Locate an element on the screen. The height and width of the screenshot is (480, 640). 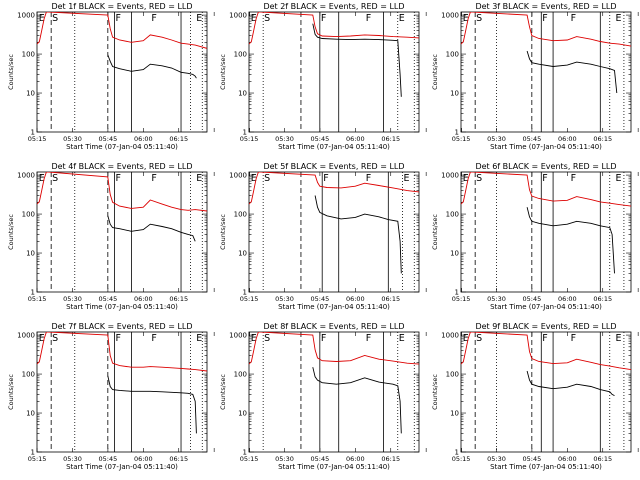
panel-title: Det 2f BLACK = Events, RED = LLD is located at coordinates (333, 6).